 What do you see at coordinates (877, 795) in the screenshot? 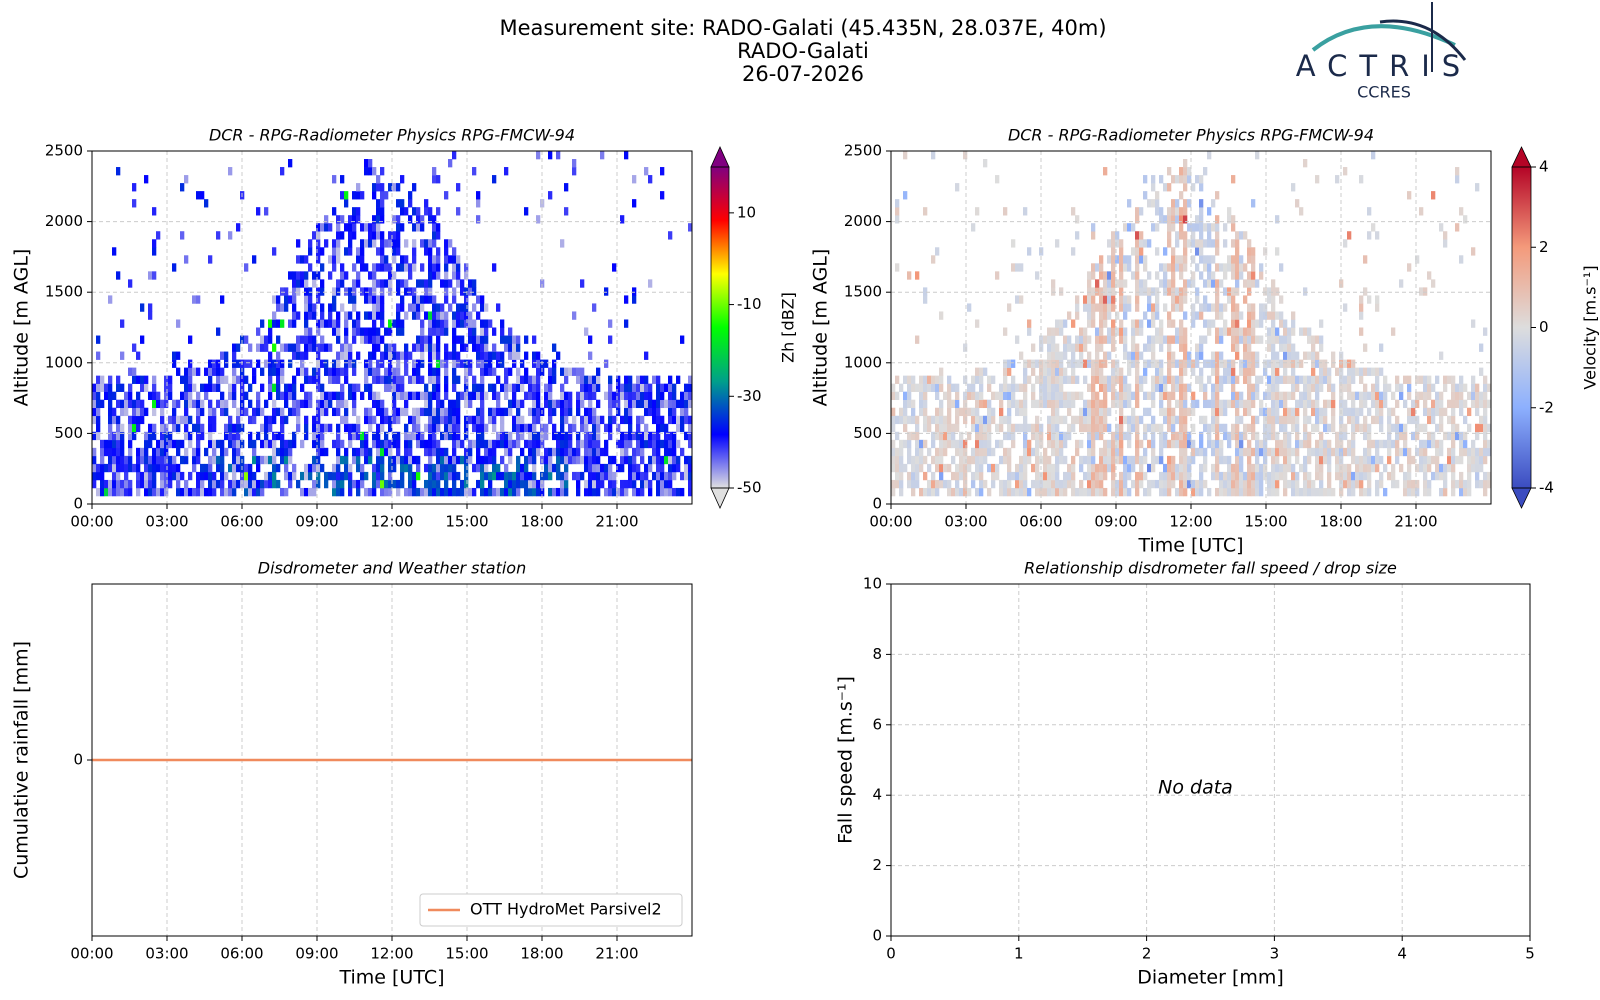
I see `y-tick-label: 4` at bounding box center [877, 795].